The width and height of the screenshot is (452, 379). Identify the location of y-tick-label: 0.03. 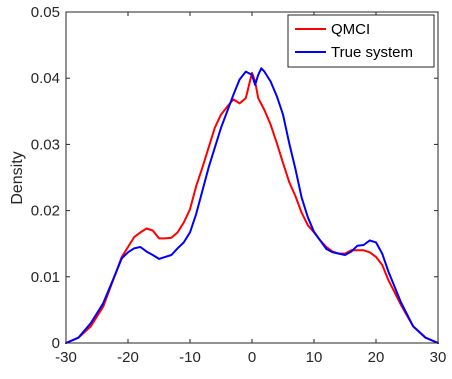
(45, 144).